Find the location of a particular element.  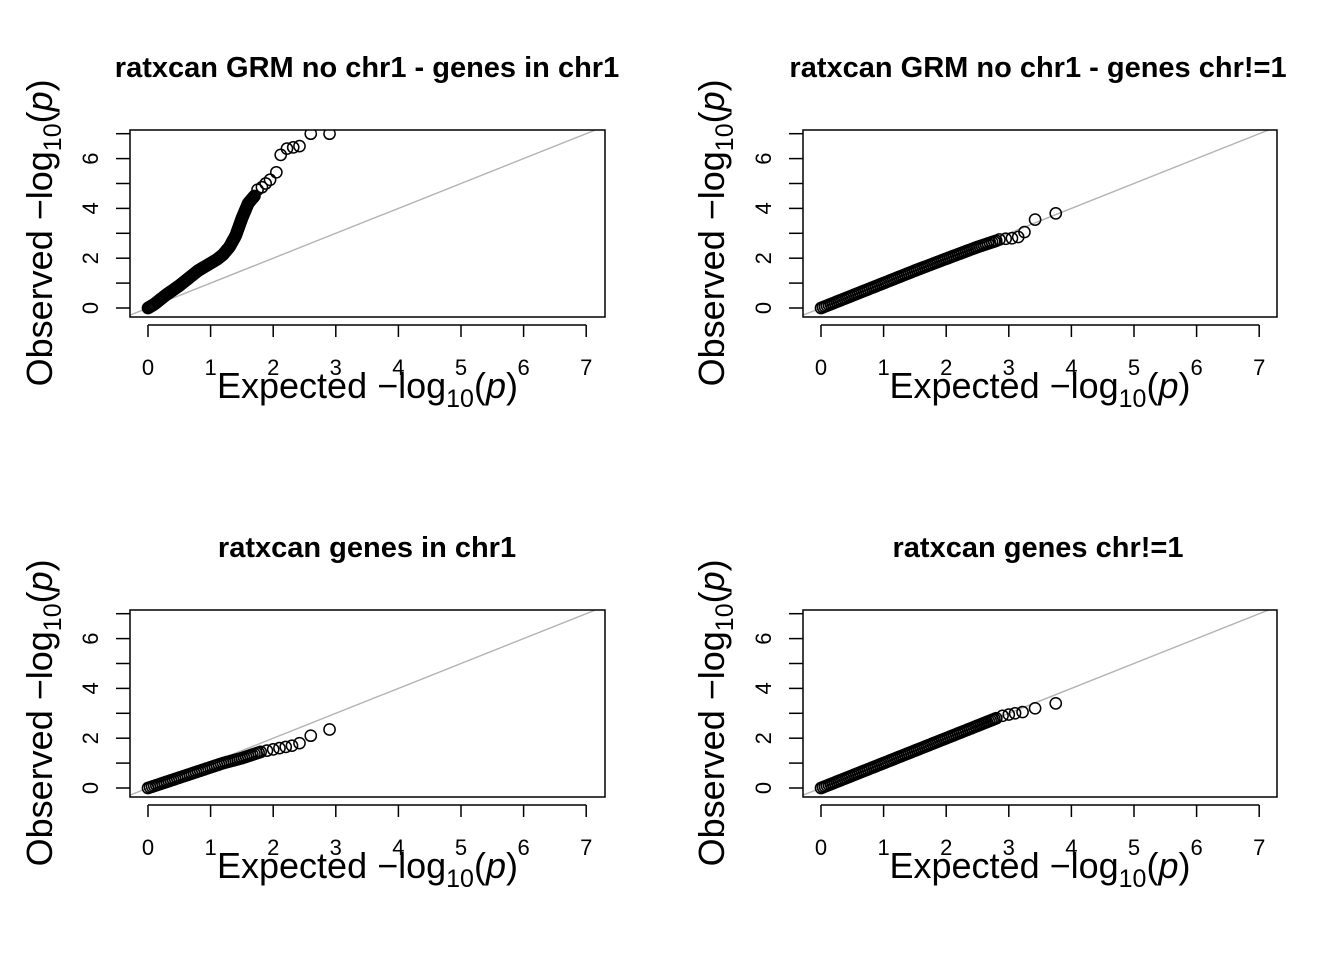

plot-title: ratxcan GRM no chr1 - genes in chr1 is located at coordinates (367, 68).